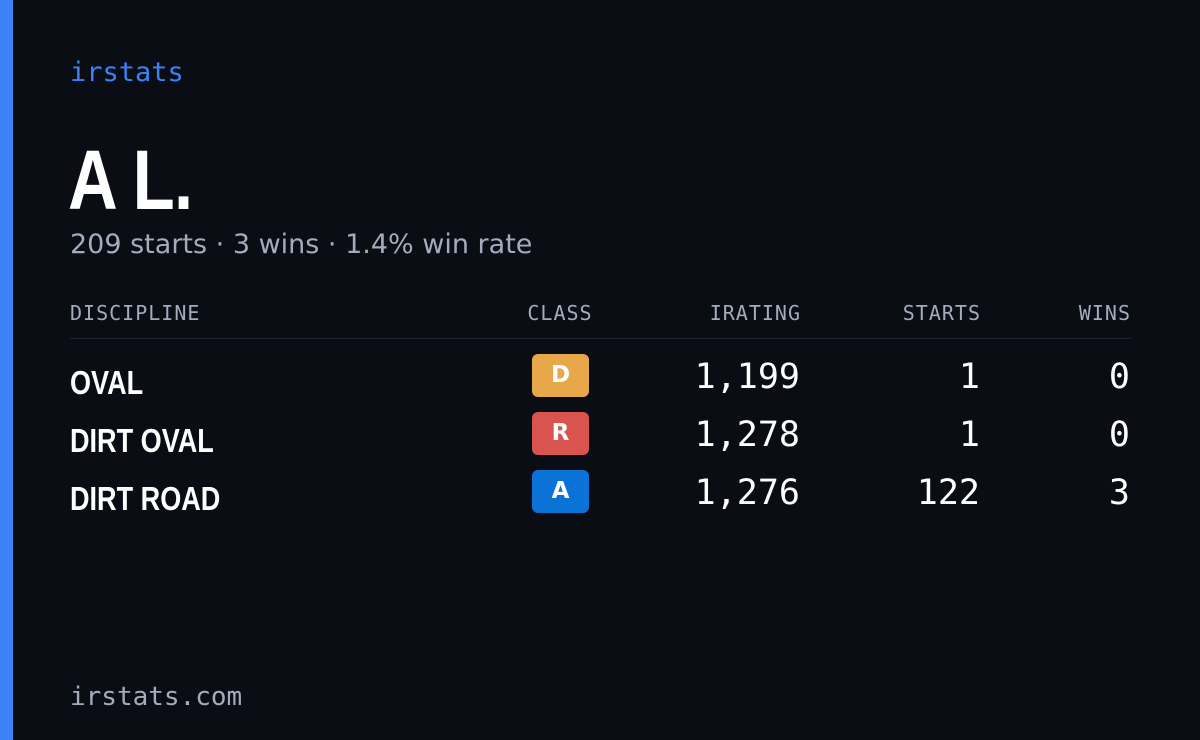  I want to click on discipline-cell: DIRT OVAL, so click(142, 440).